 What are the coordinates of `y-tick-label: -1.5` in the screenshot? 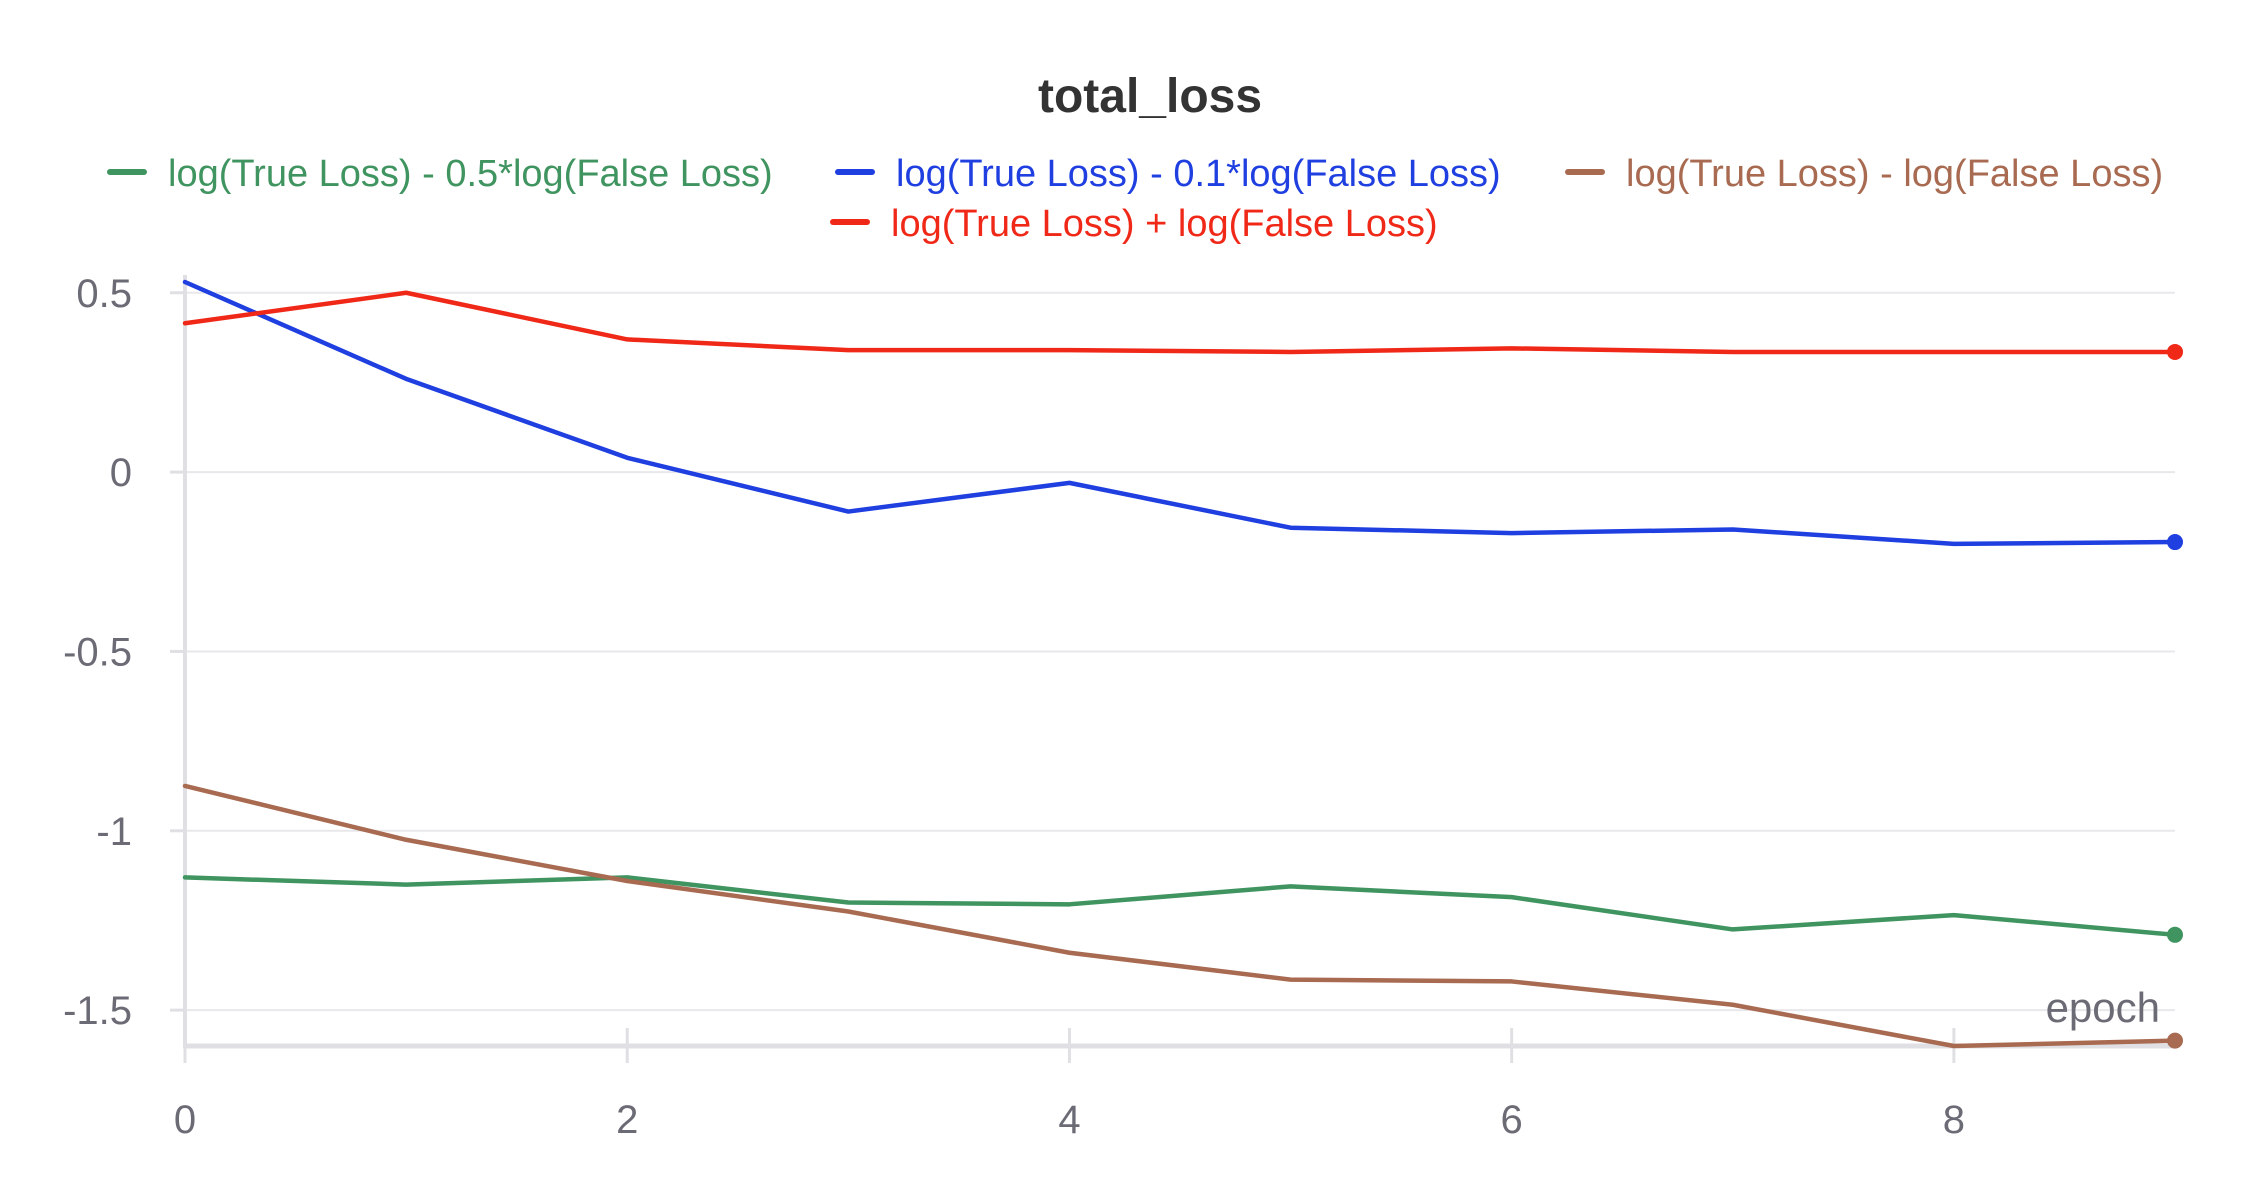 It's located at (97, 1011).